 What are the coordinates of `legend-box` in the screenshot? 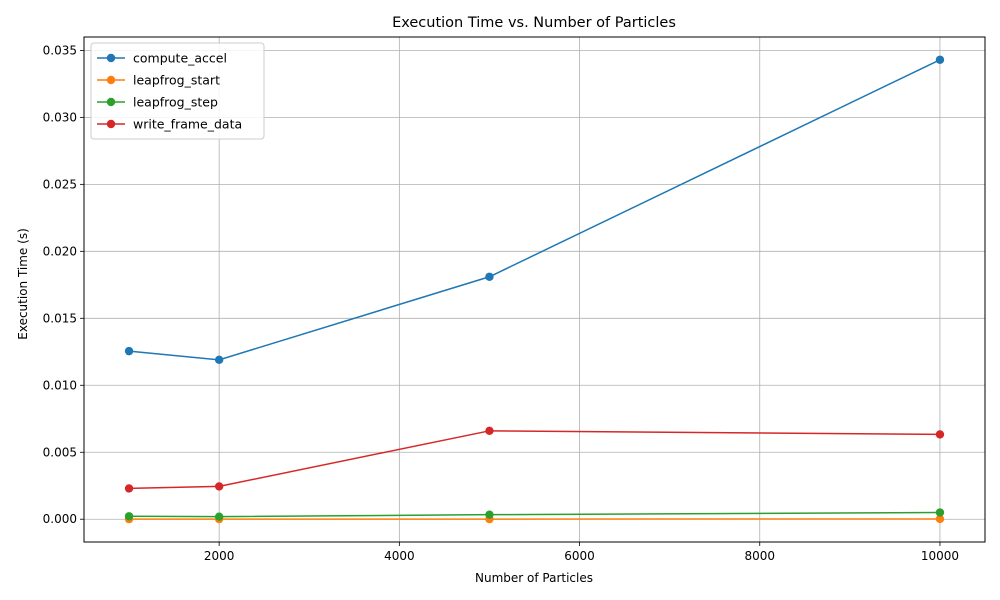 It's located at (177, 91).